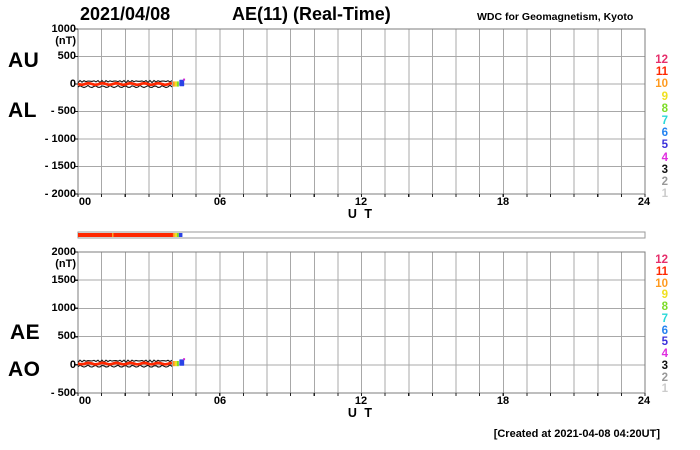  Describe the element at coordinates (125, 14) in the screenshot. I see `date-title: 2021/04/08` at that location.